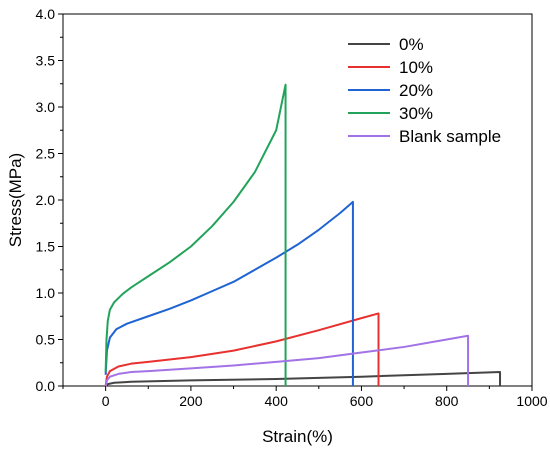 The height and width of the screenshot is (450, 550). What do you see at coordinates (447, 401) in the screenshot?
I see `x-tick-label: 800` at bounding box center [447, 401].